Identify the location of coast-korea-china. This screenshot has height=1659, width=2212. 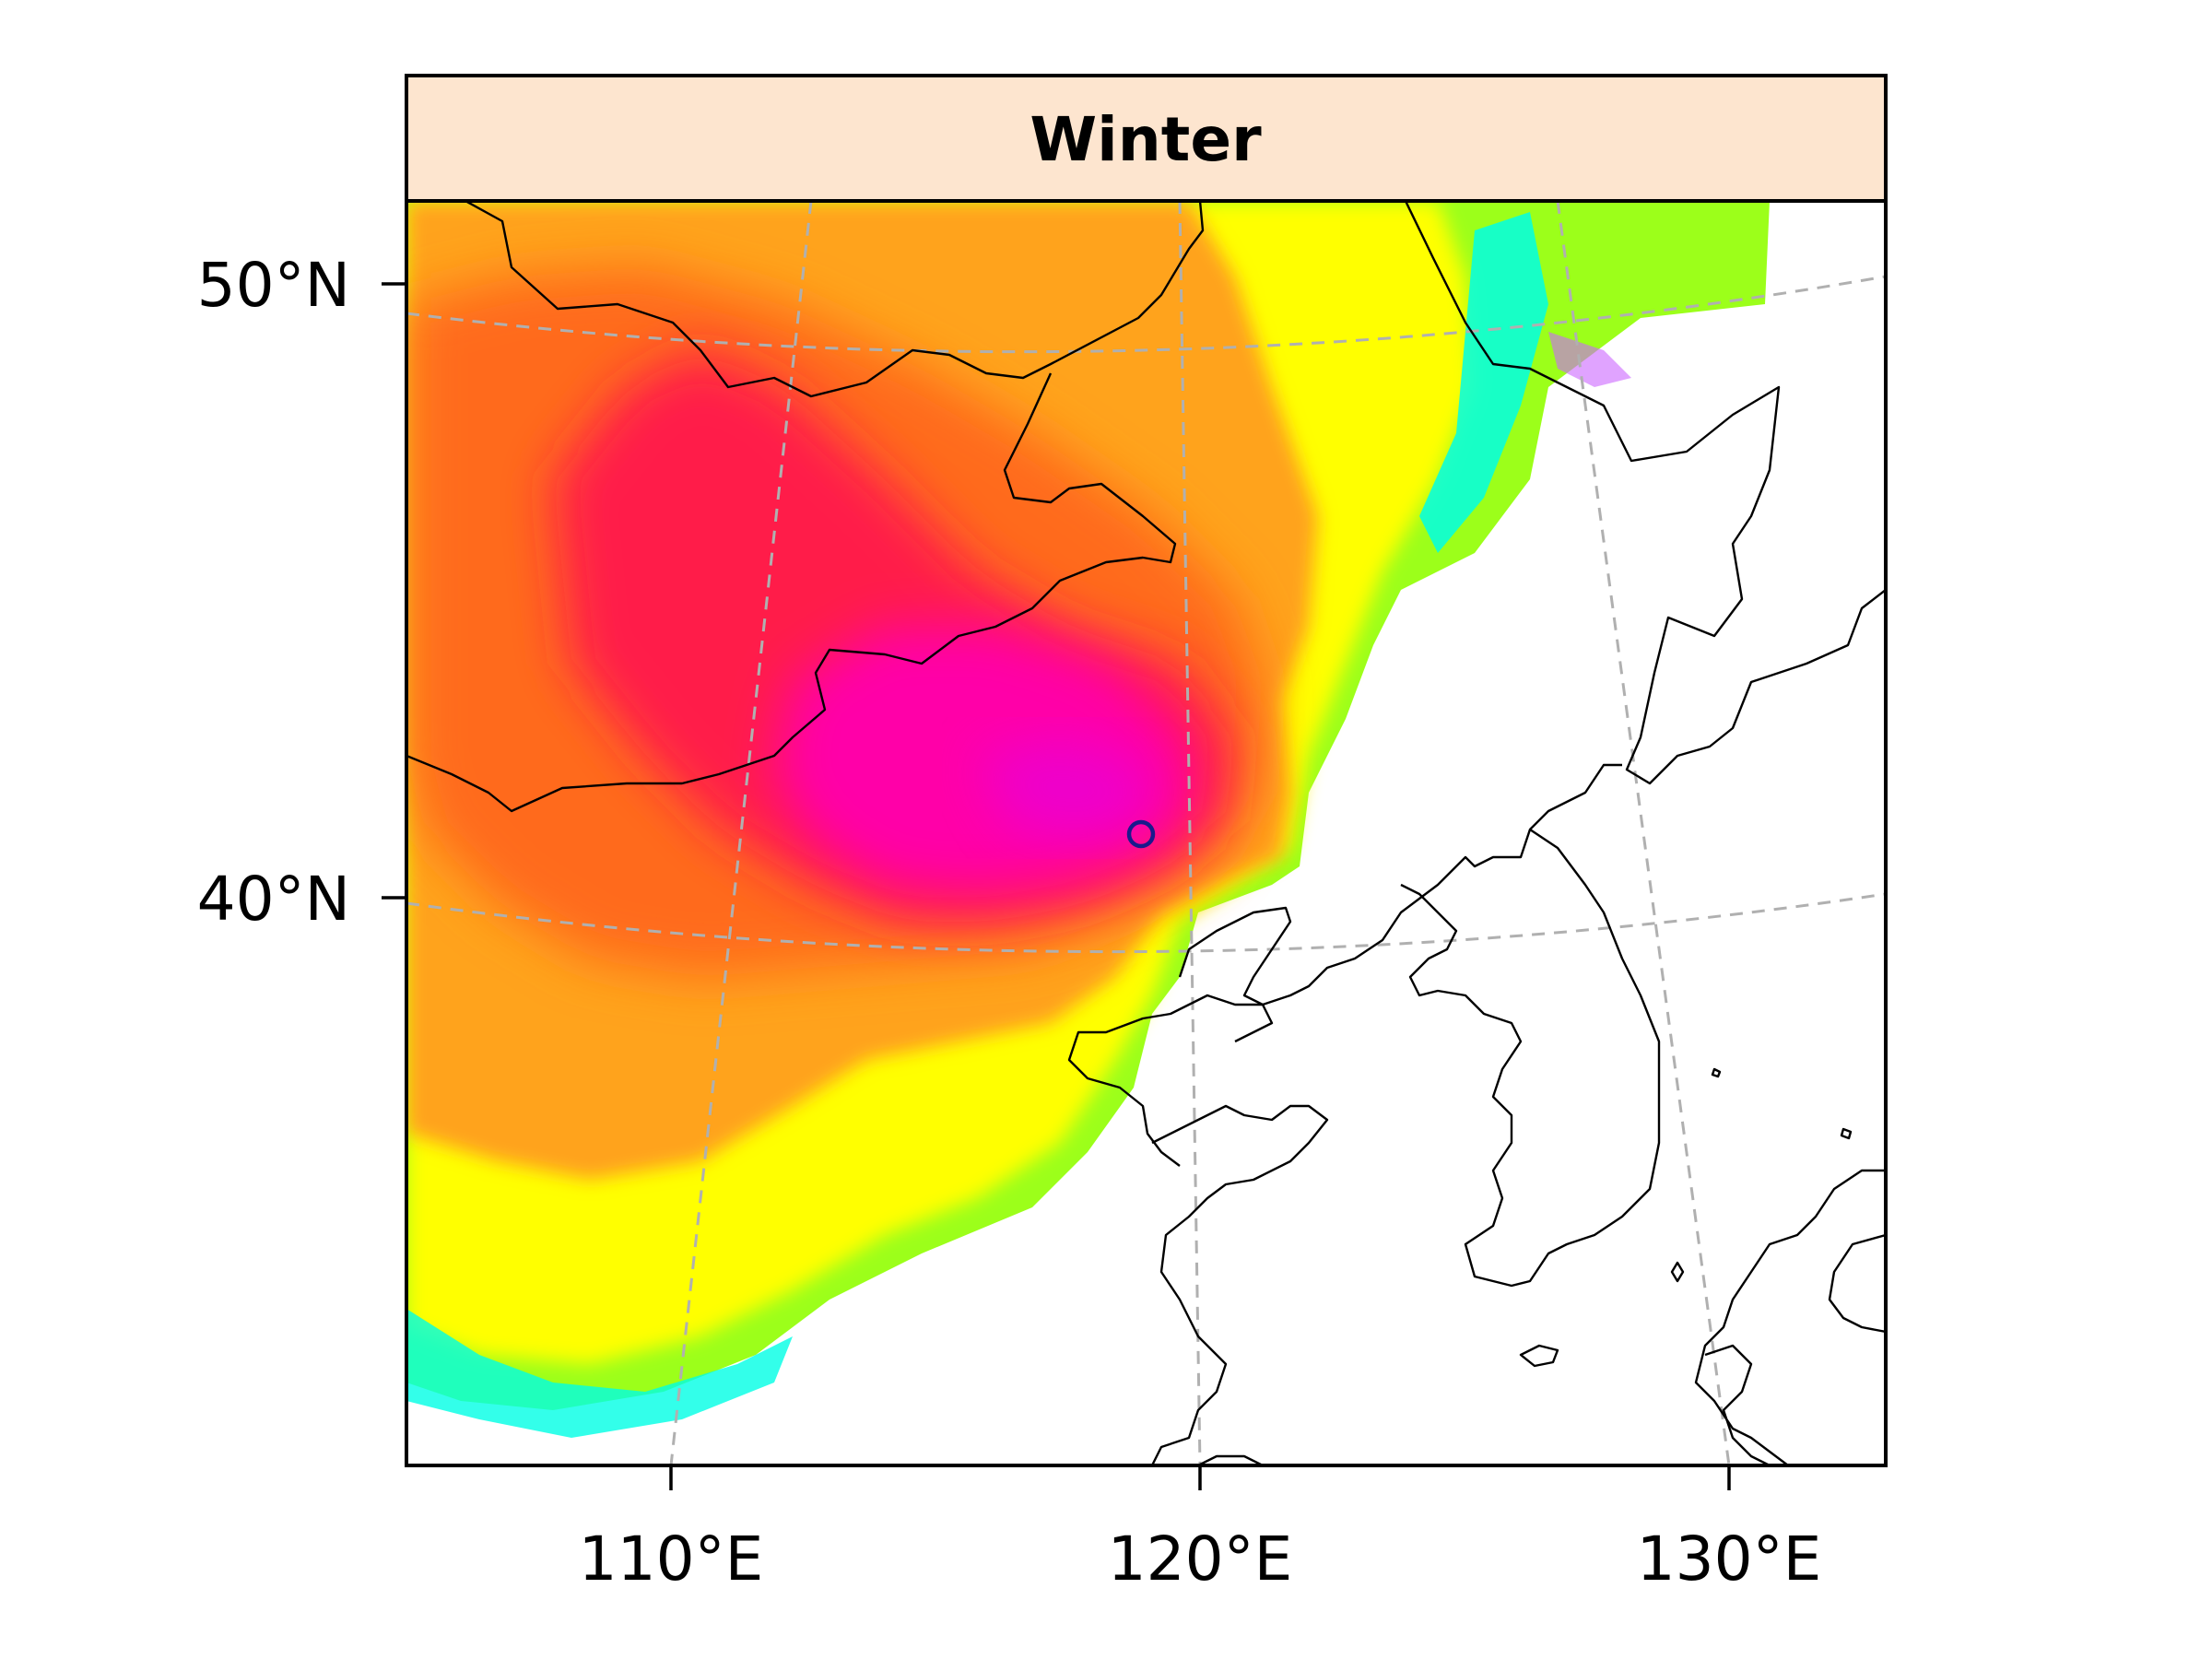
(1344, 965).